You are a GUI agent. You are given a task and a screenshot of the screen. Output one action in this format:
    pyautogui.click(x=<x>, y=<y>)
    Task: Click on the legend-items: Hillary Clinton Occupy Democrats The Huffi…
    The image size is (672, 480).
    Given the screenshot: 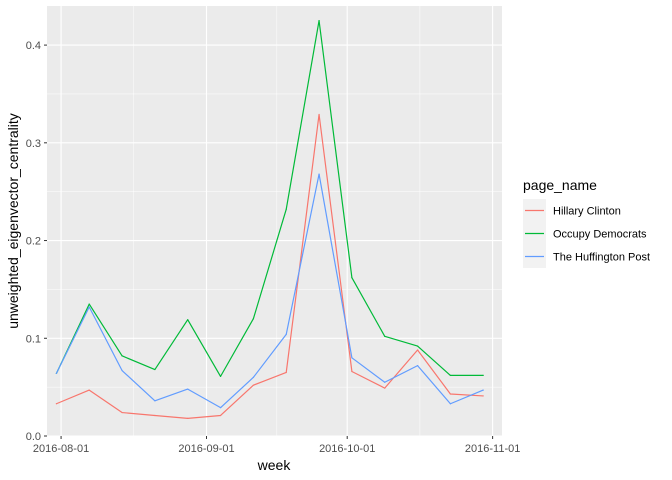 What is the action you would take?
    pyautogui.click(x=586, y=233)
    